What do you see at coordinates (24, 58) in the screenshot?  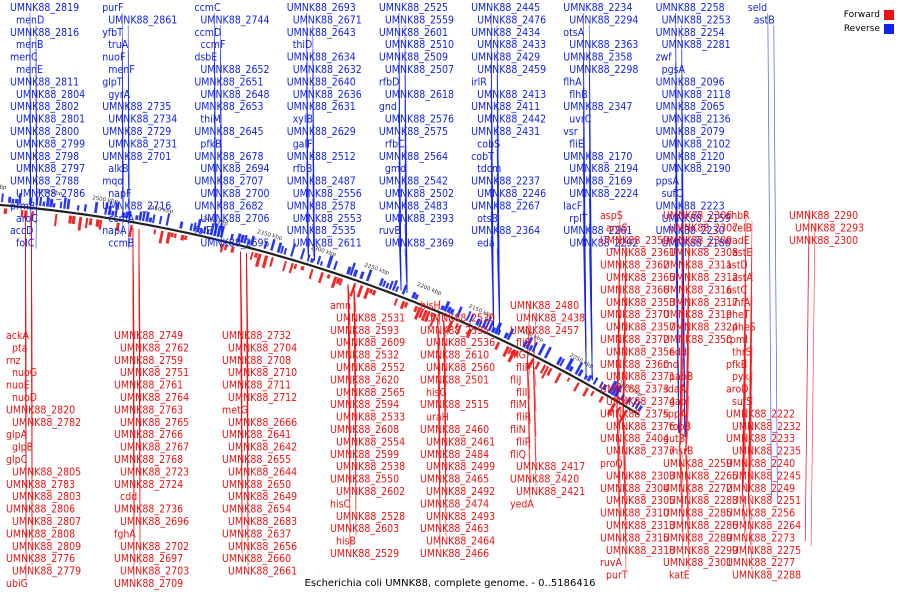 I see `reverse-gene-label: menC` at bounding box center [24, 58].